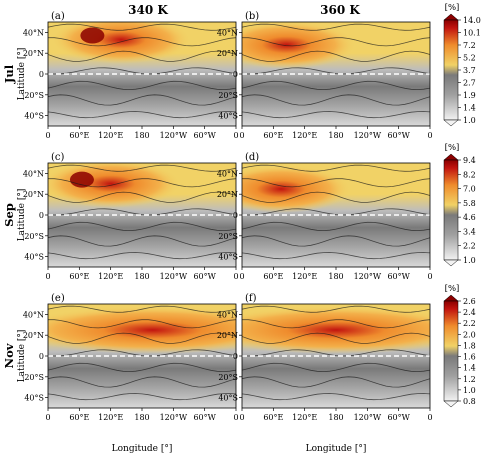  What do you see at coordinates (469, 379) in the screenshot?
I see `colorbar-tick-label: 1.2` at bounding box center [469, 379].